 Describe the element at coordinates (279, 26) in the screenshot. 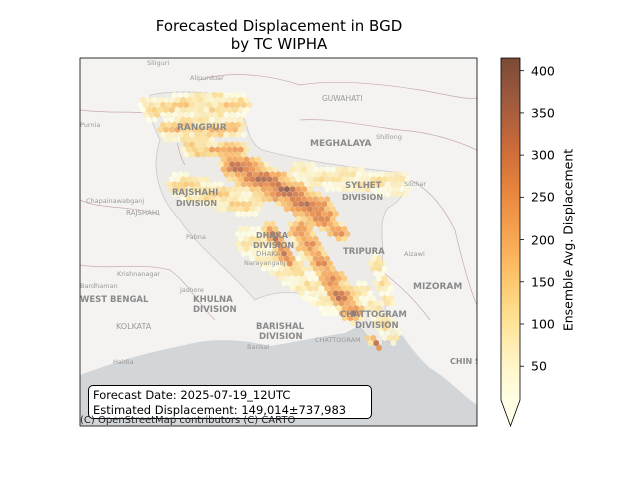

I see `chart-title-line1: Forecasted Displacement in BGD` at that location.